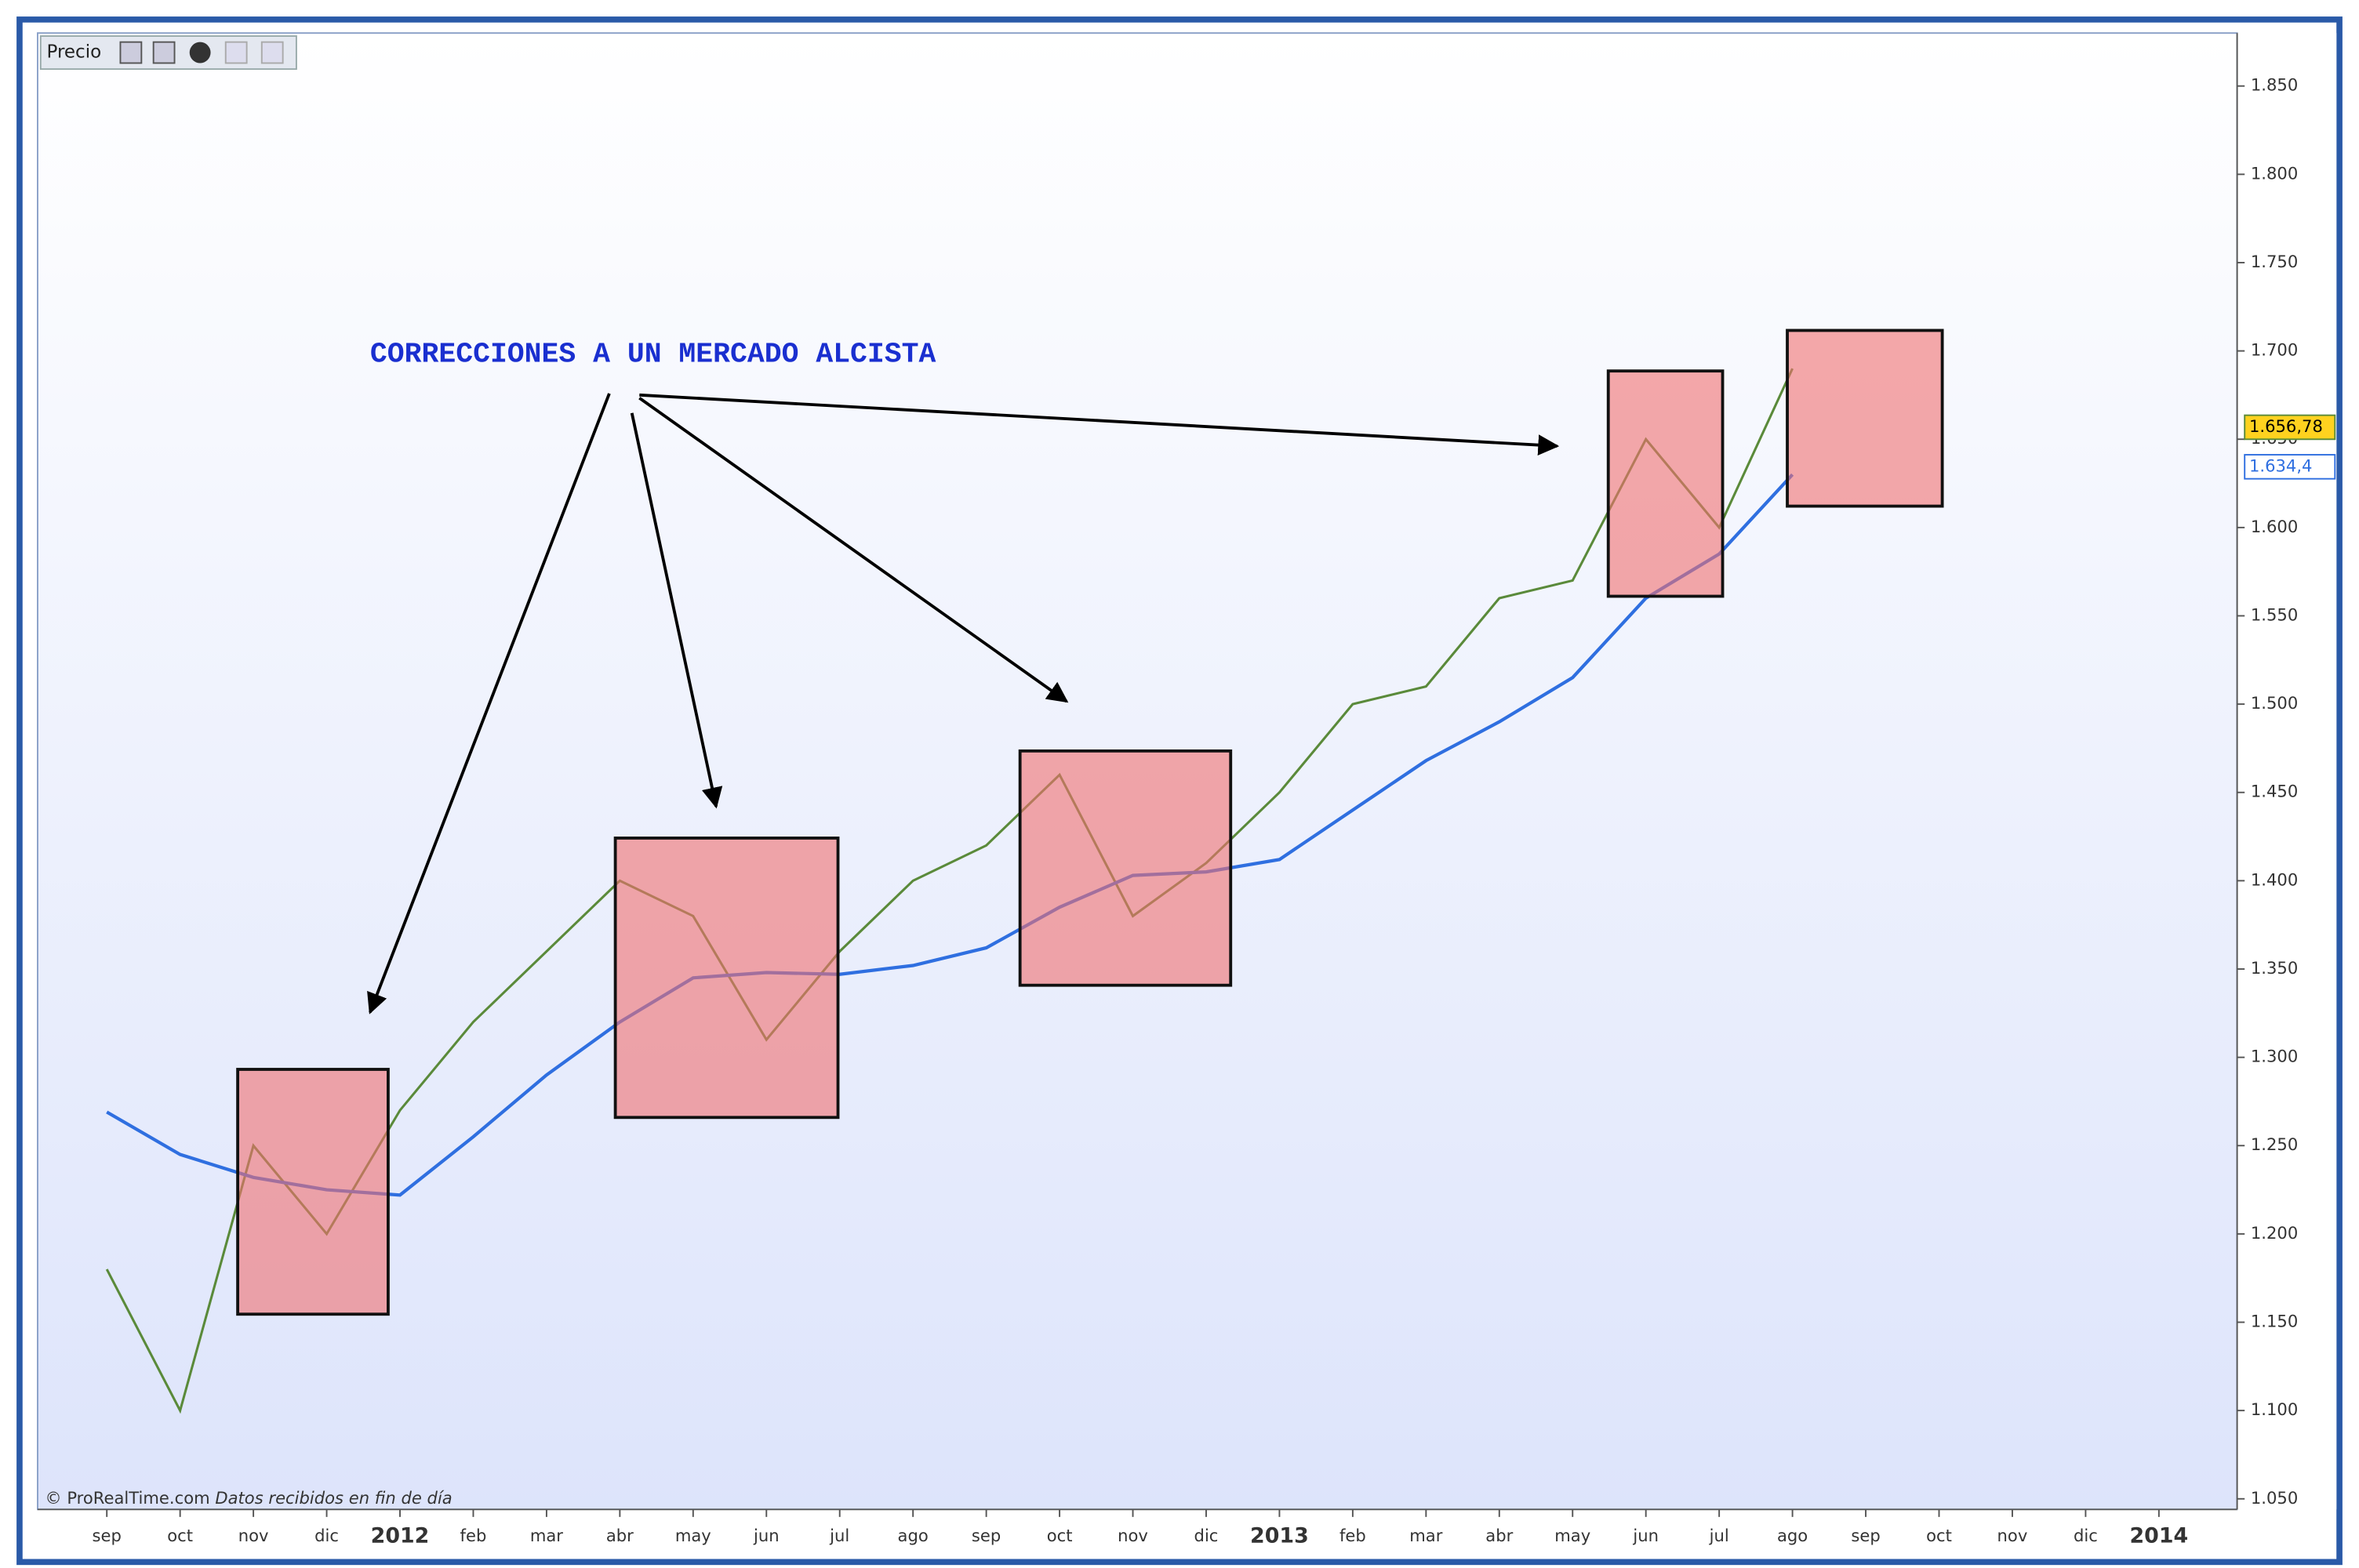  Describe the element at coordinates (2274, 615) in the screenshot. I see `y-tick-label: 1.550` at that location.